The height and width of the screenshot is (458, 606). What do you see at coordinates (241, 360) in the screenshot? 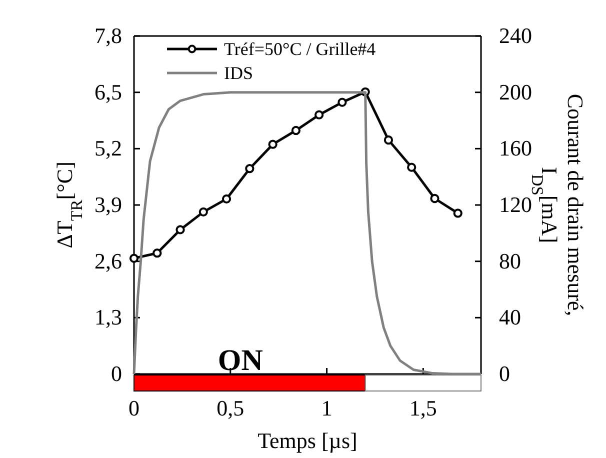
I see `annotation: ON` at bounding box center [241, 360].